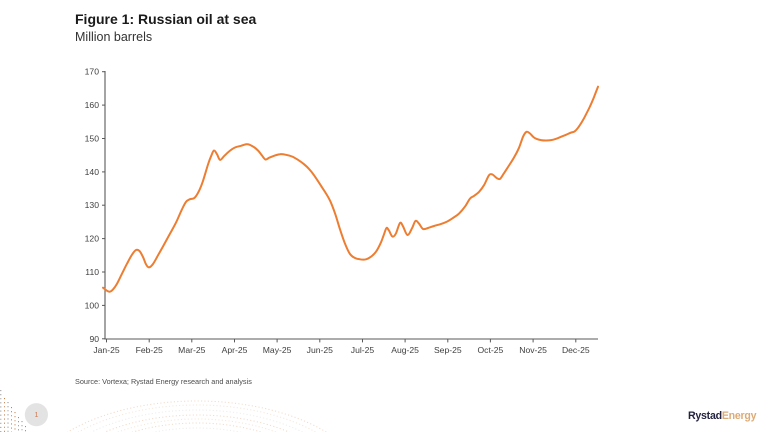 The width and height of the screenshot is (767, 432). Describe the element at coordinates (277, 350) in the screenshot. I see `svg-text: May-25` at that location.